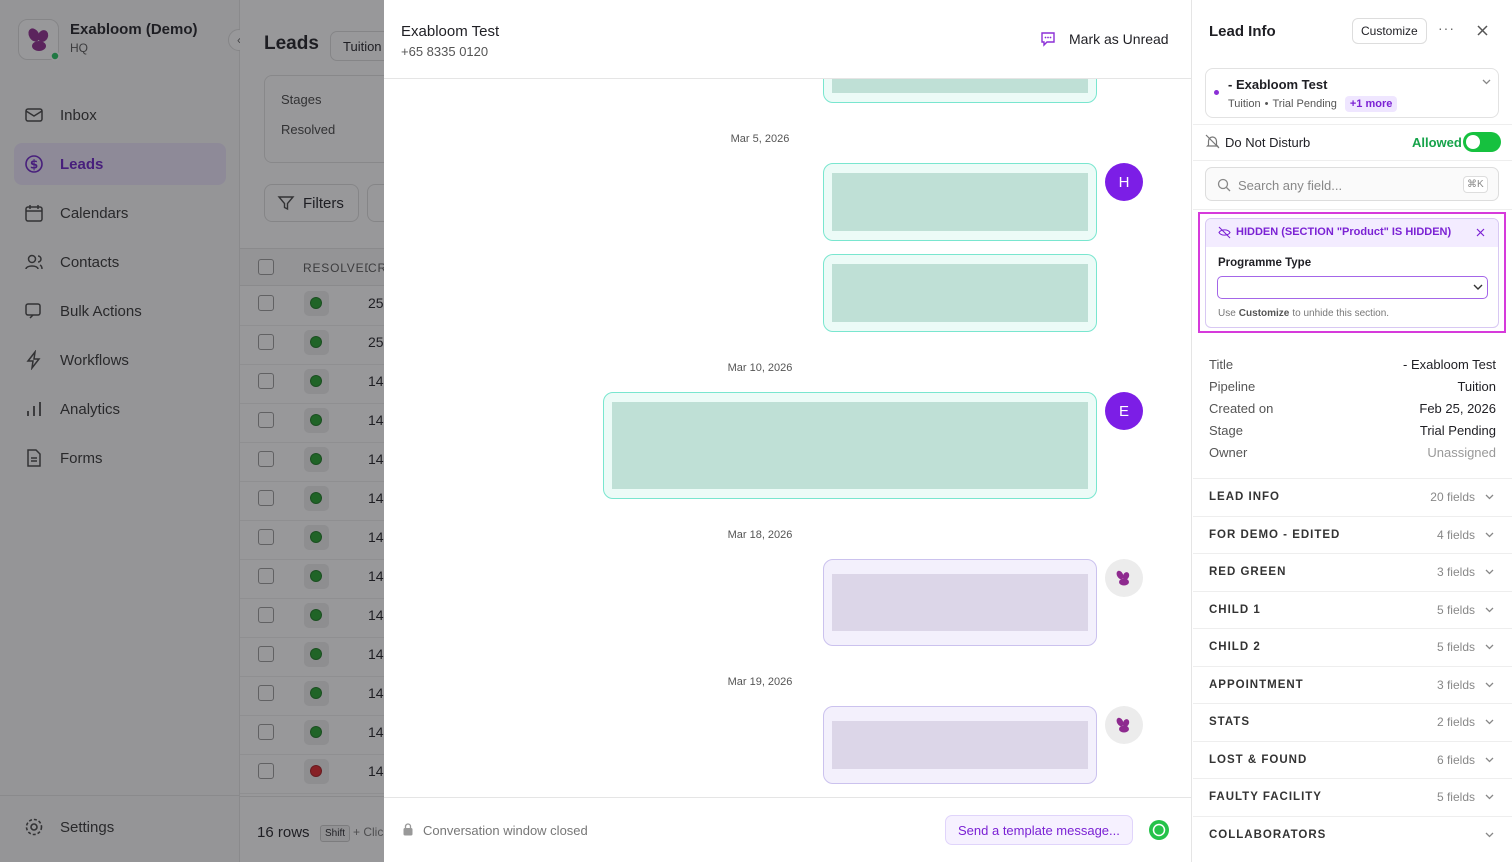 This screenshot has height=862, width=1512. I want to click on section-row: RED GREEN 3 fields, so click(1352, 572).